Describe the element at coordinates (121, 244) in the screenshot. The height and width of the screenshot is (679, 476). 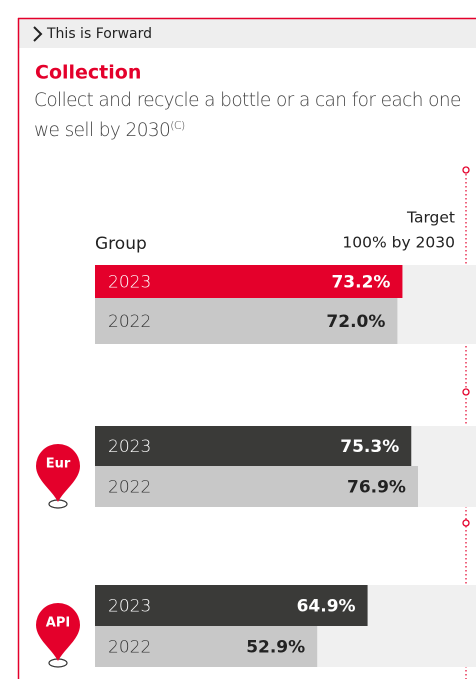
I see `chart-title: Group` at that location.